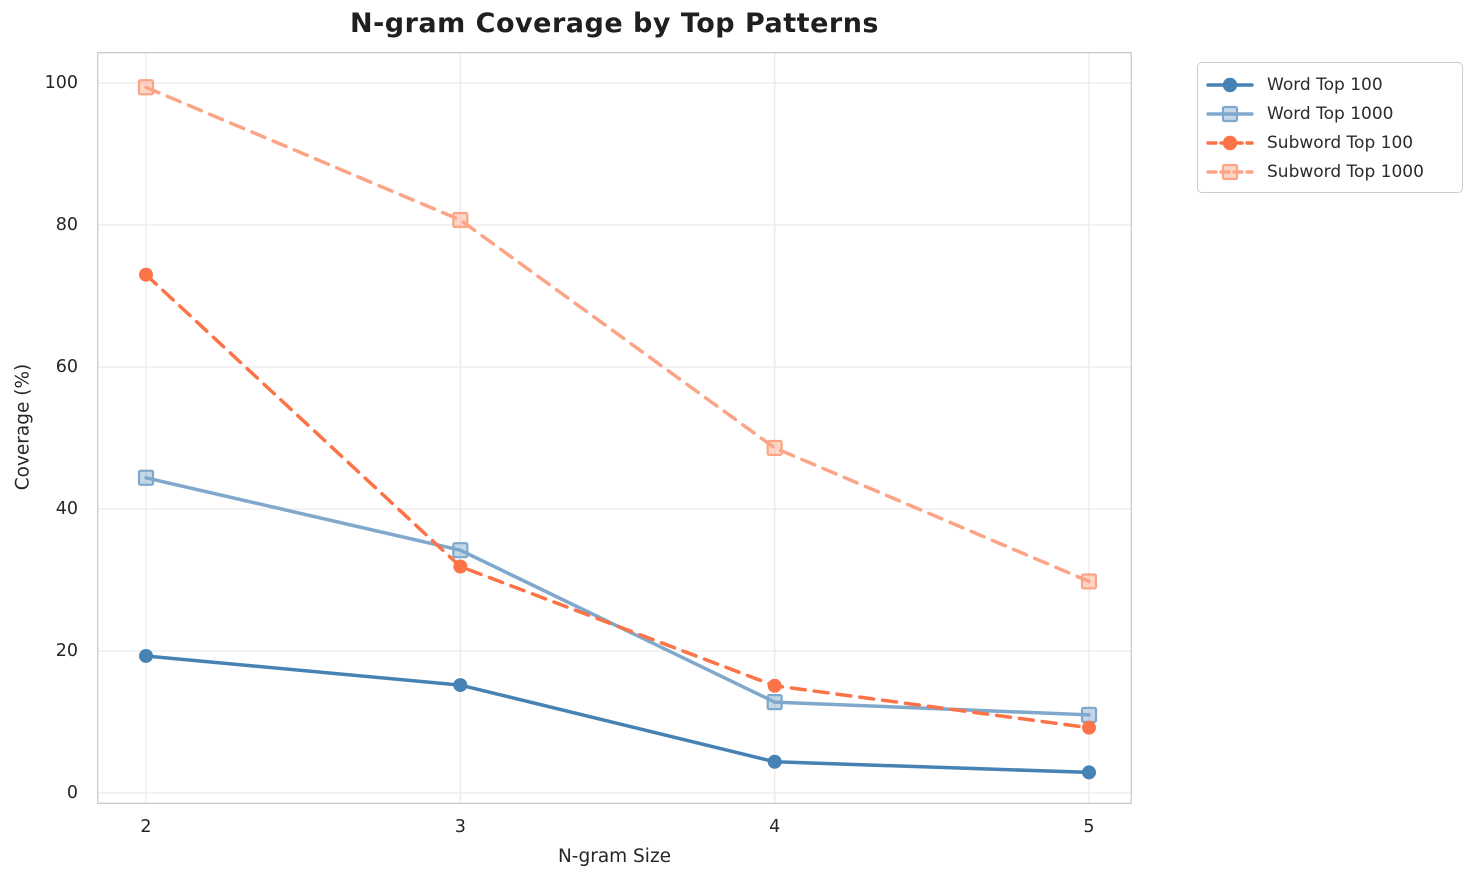 The width and height of the screenshot is (1478, 885). I want to click on x-tick-label: 5, so click(1089, 827).